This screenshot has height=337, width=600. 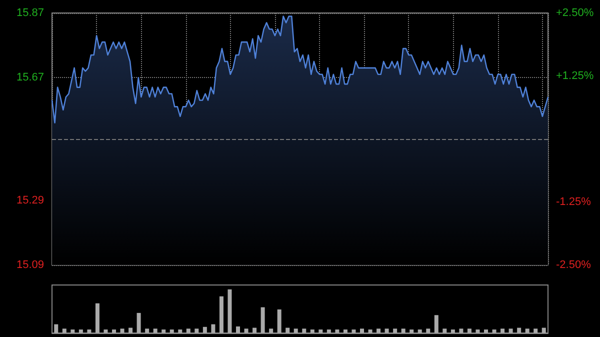 What do you see at coordinates (575, 76) in the screenshot?
I see `y2-tick-label: +1.25%` at bounding box center [575, 76].